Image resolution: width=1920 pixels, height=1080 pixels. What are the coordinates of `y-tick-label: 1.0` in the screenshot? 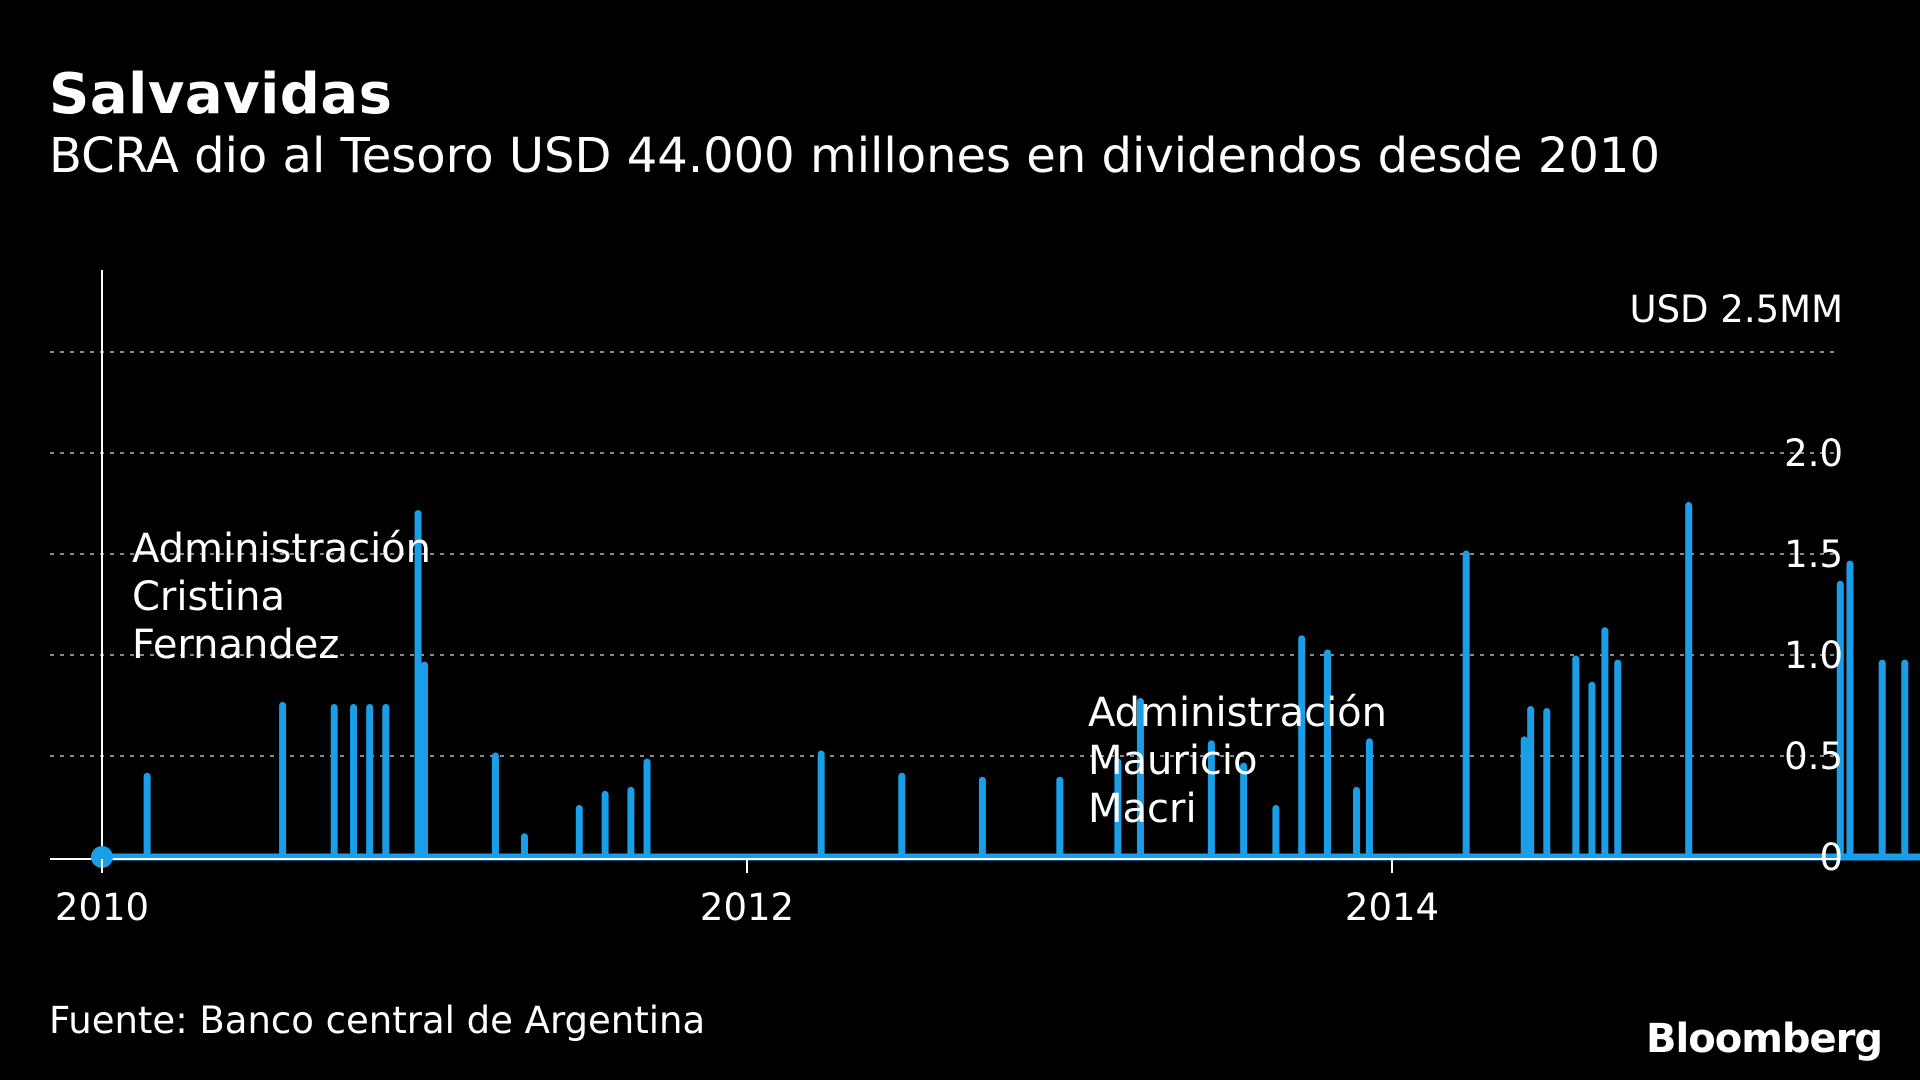 It's located at (1813, 655).